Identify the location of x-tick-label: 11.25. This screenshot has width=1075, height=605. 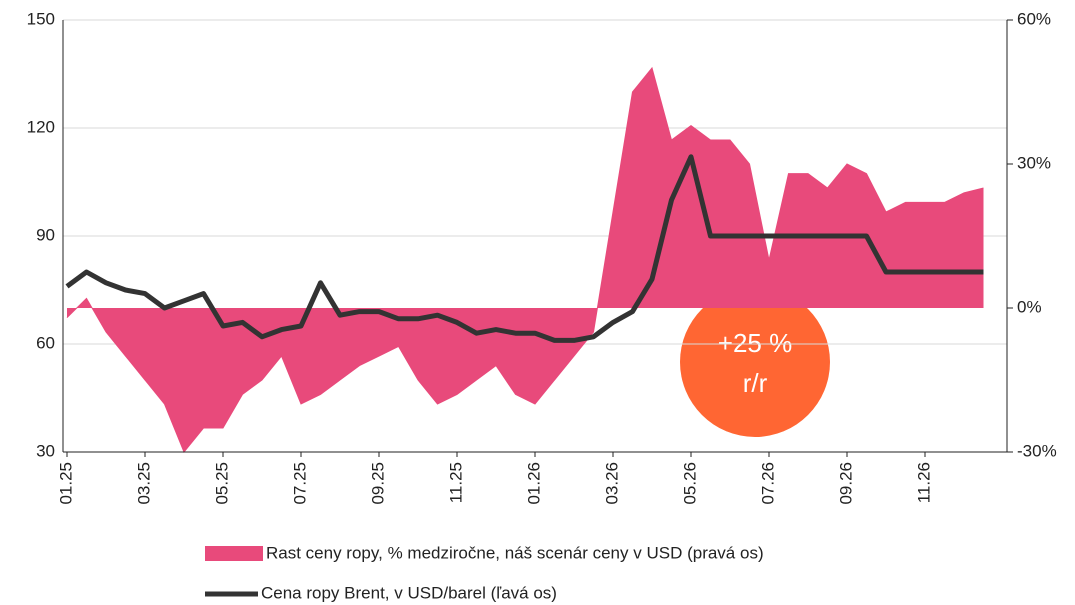
(455, 482).